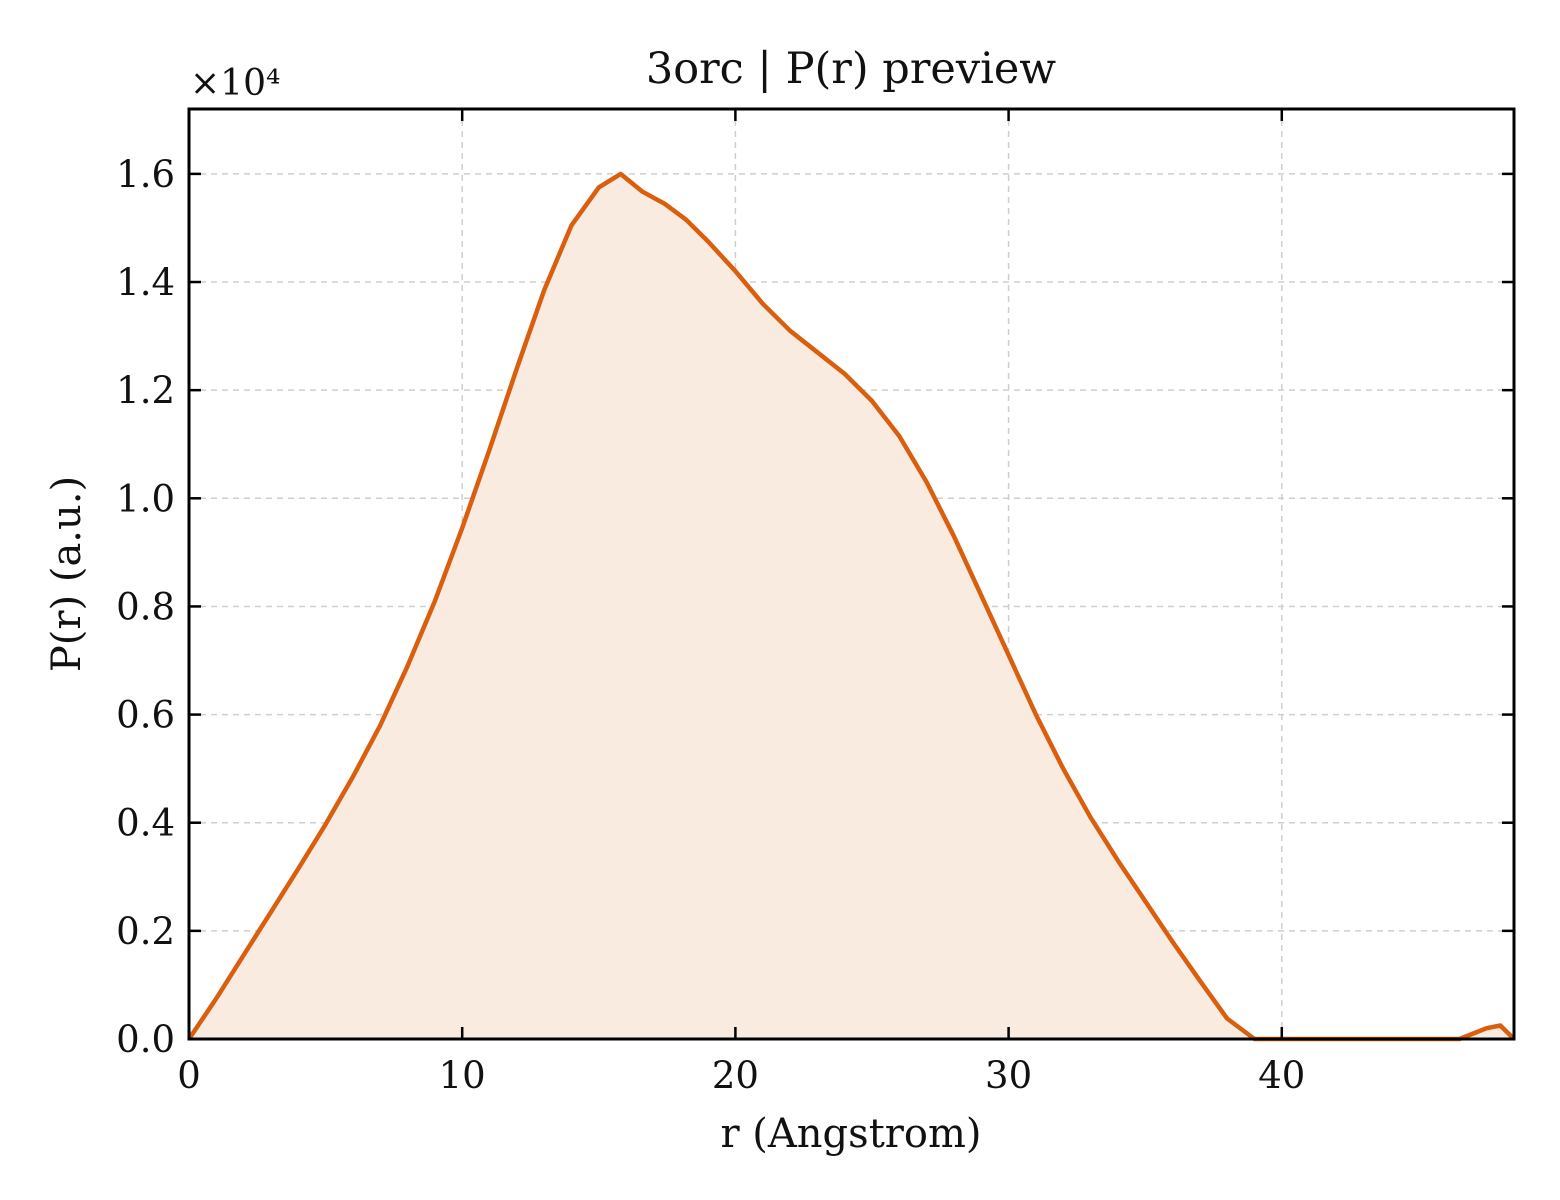 The width and height of the screenshot is (1560, 1200). Describe the element at coordinates (851, 69) in the screenshot. I see `chart-title: 3orc | P(r) preview` at that location.